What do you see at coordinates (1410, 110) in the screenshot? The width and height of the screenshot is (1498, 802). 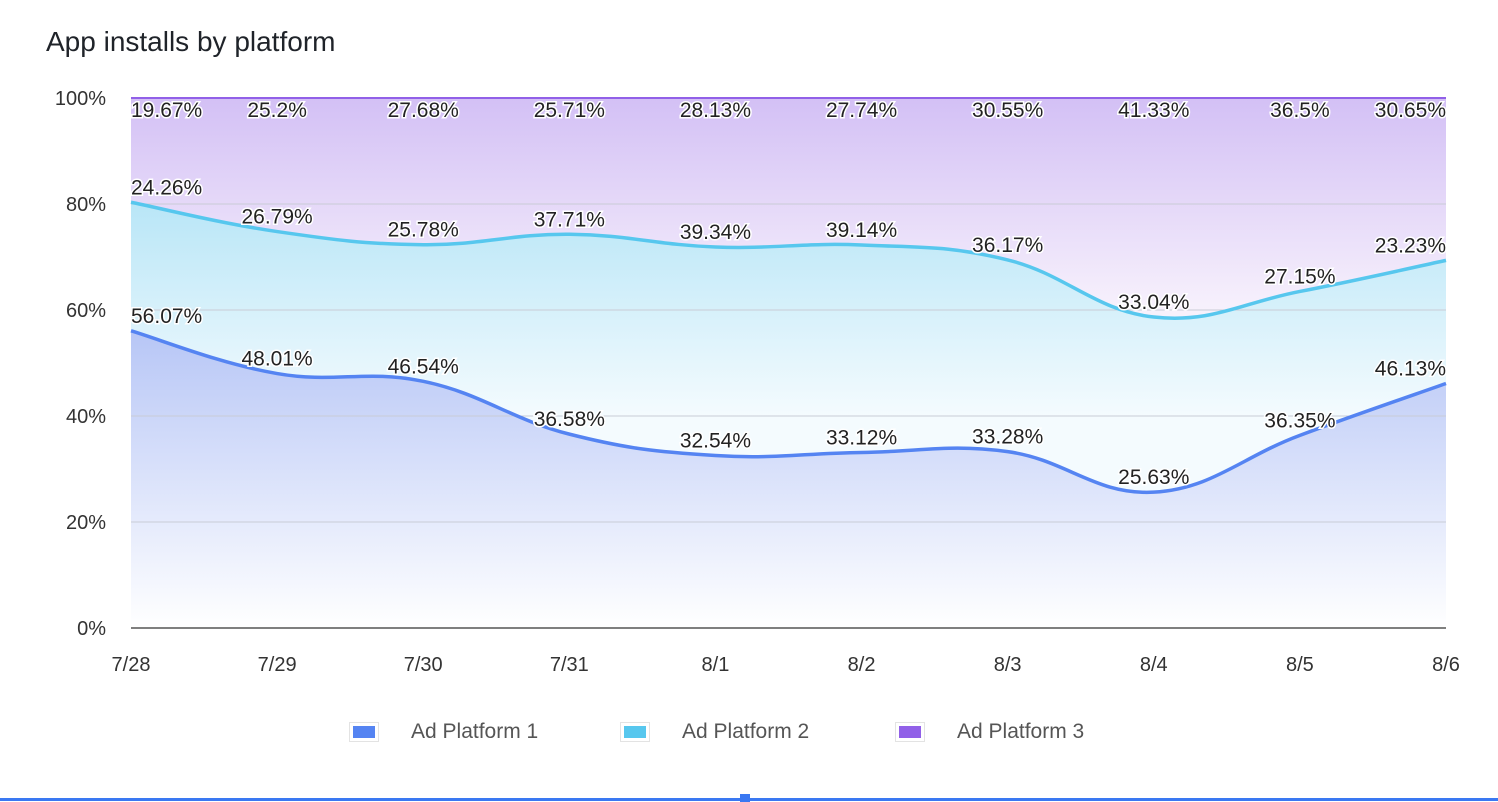 I see `data-label: 30.65%` at bounding box center [1410, 110].